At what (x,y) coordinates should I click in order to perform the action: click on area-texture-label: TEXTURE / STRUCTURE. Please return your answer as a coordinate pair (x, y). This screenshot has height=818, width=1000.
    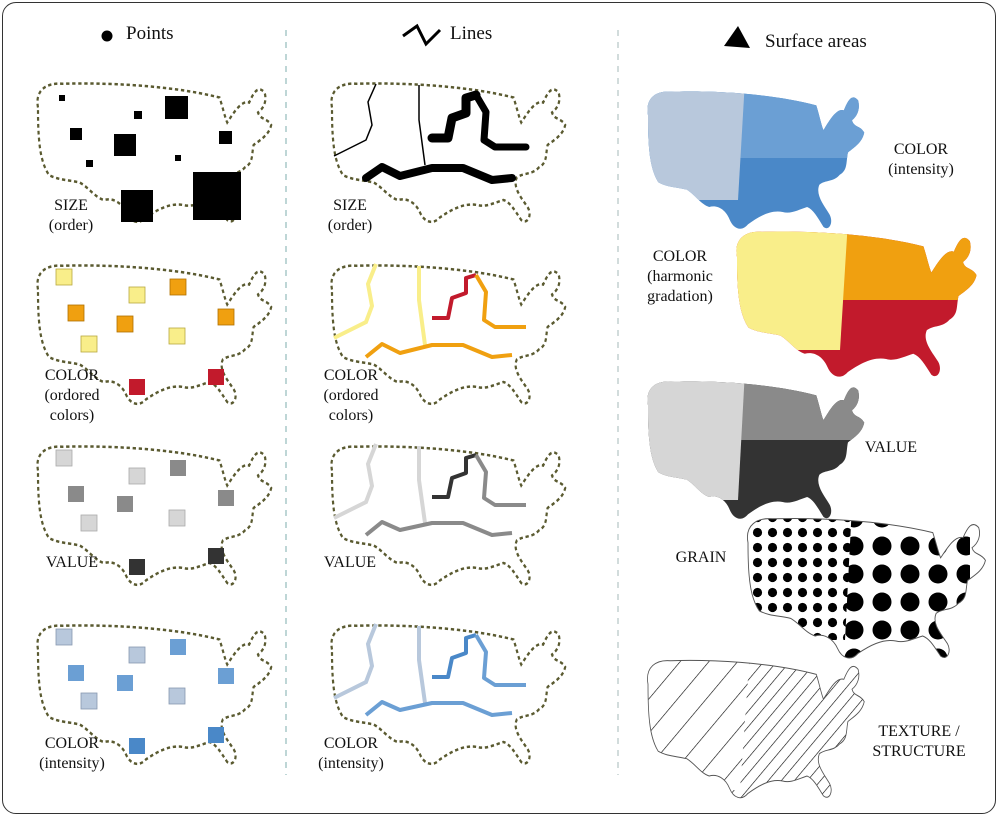
    Looking at the image, I should click on (919, 741).